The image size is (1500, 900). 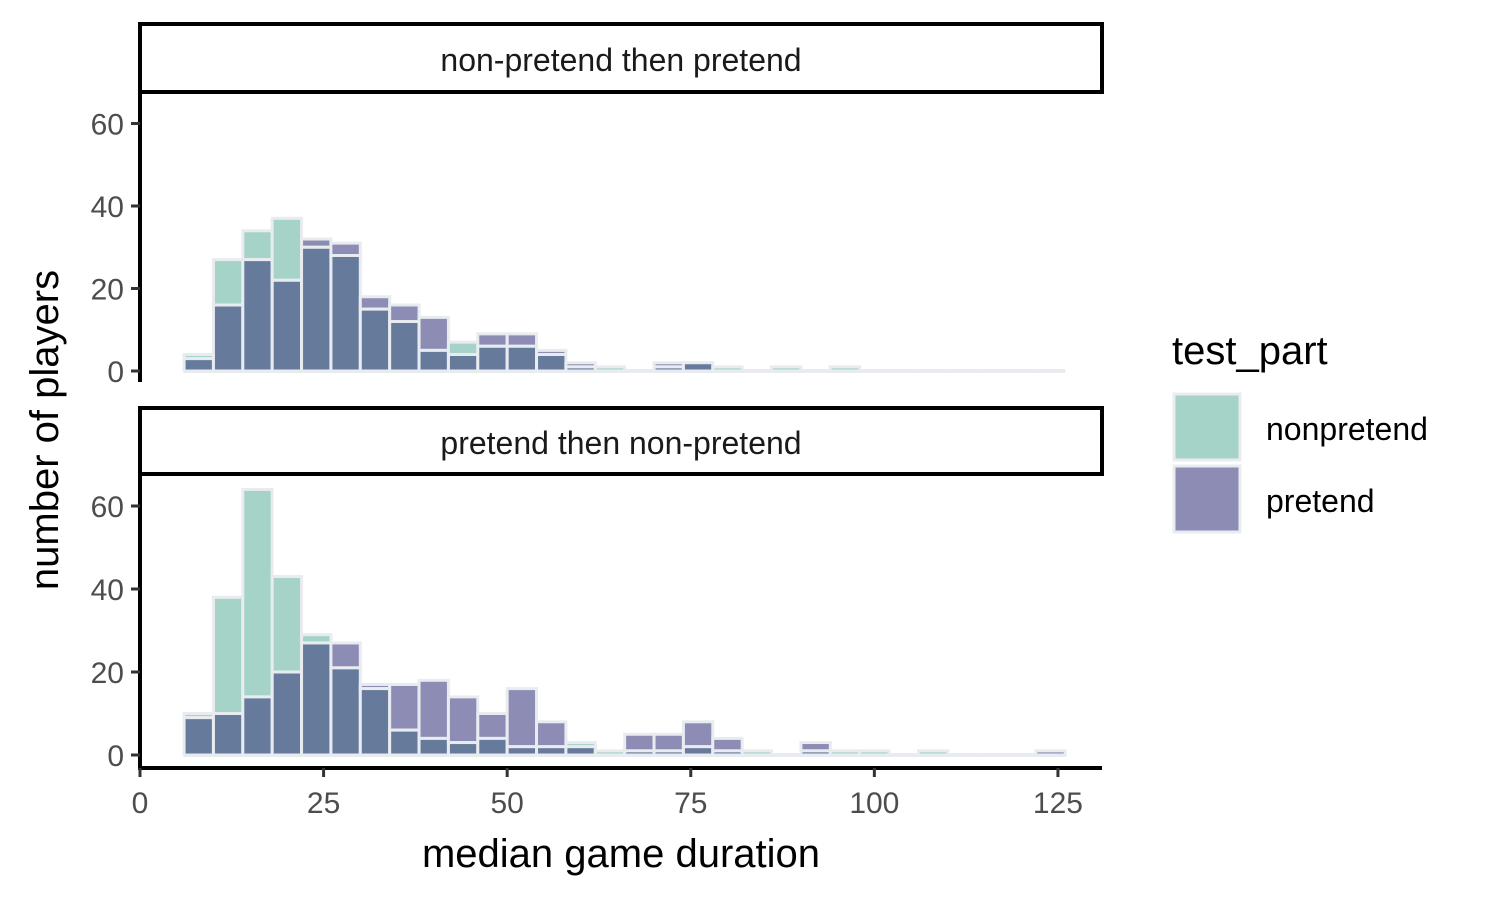 I want to click on x-axis: 0 25 50 75 100 125, so click(x=617, y=793).